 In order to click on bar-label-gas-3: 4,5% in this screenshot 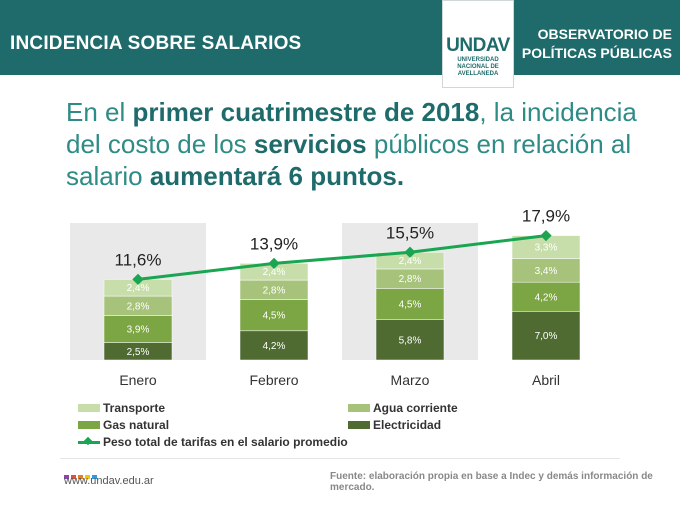, I will do `click(410, 305)`.